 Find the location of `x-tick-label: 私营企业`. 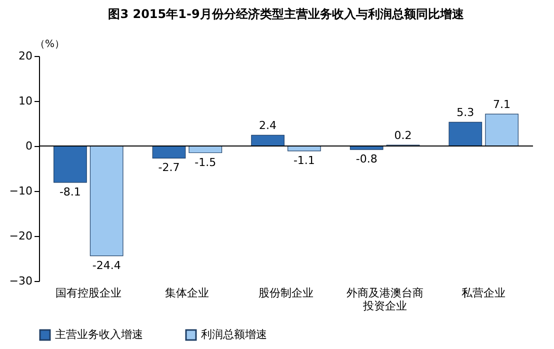

x-tick-label: 私营企业 is located at coordinates (484, 293).